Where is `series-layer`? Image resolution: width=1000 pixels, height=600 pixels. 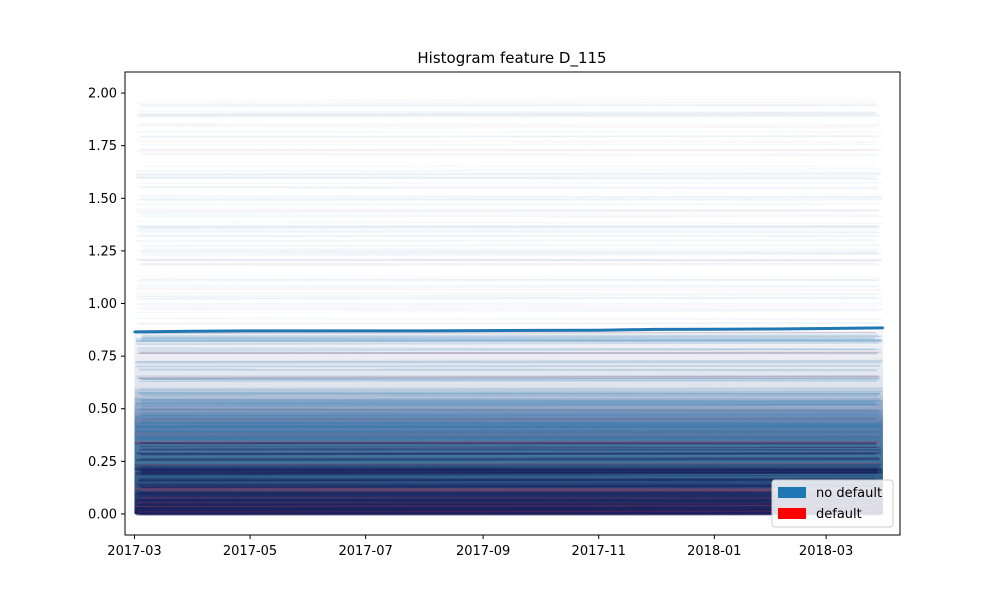
series-layer is located at coordinates (509, 330).